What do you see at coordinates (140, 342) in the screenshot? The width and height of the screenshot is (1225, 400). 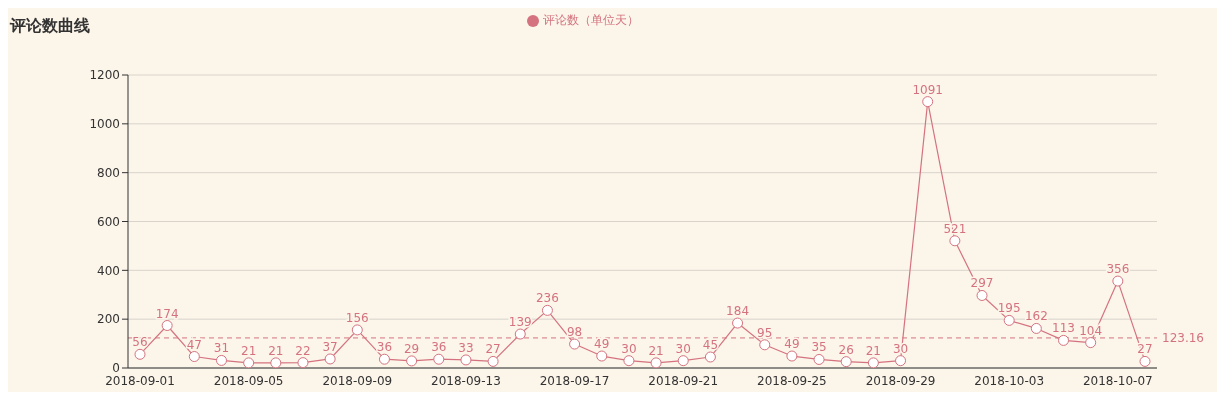 I see `data-label: 56` at bounding box center [140, 342].